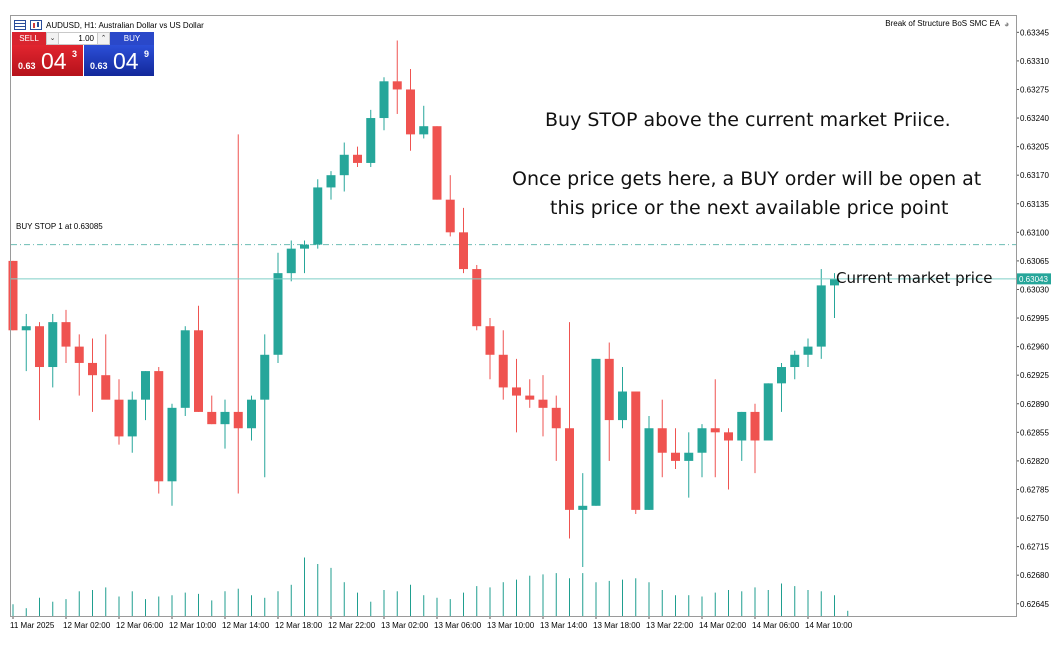 This screenshot has height=650, width=1064. I want to click on y-tick-label: 0.62785, so click(1034, 489).